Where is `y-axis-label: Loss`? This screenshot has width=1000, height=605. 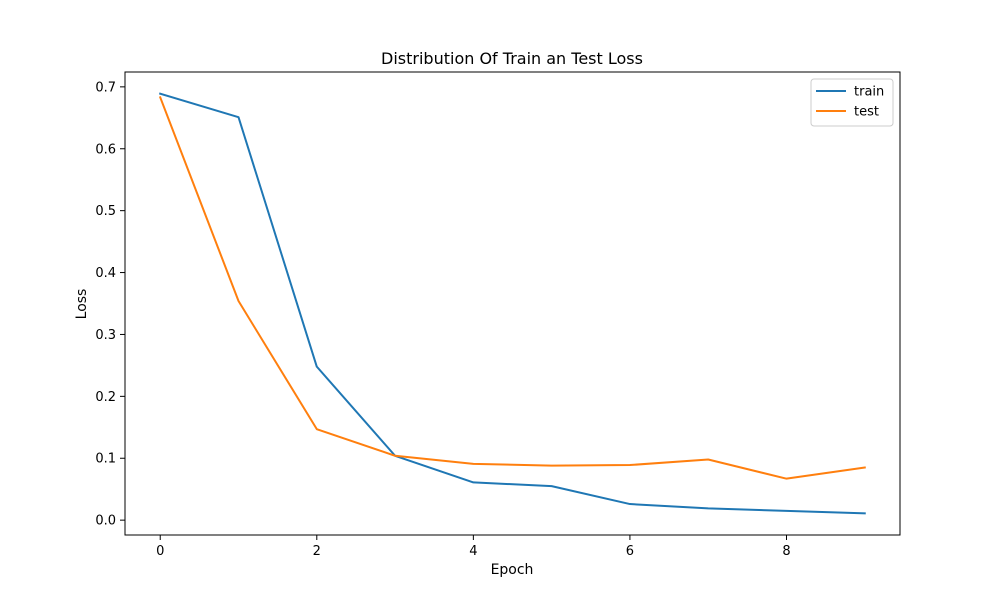
y-axis-label: Loss is located at coordinates (82, 304).